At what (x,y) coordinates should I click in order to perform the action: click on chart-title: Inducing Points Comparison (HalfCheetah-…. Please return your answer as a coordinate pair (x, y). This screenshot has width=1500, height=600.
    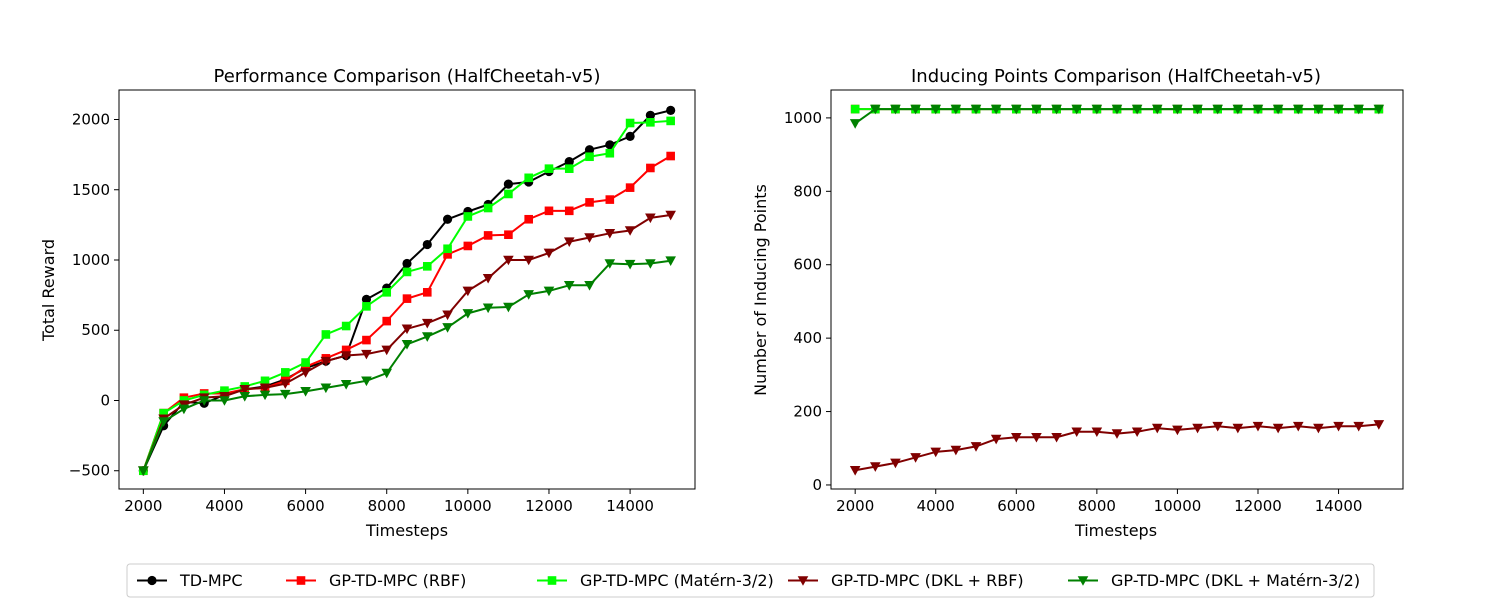
    Looking at the image, I should click on (1116, 76).